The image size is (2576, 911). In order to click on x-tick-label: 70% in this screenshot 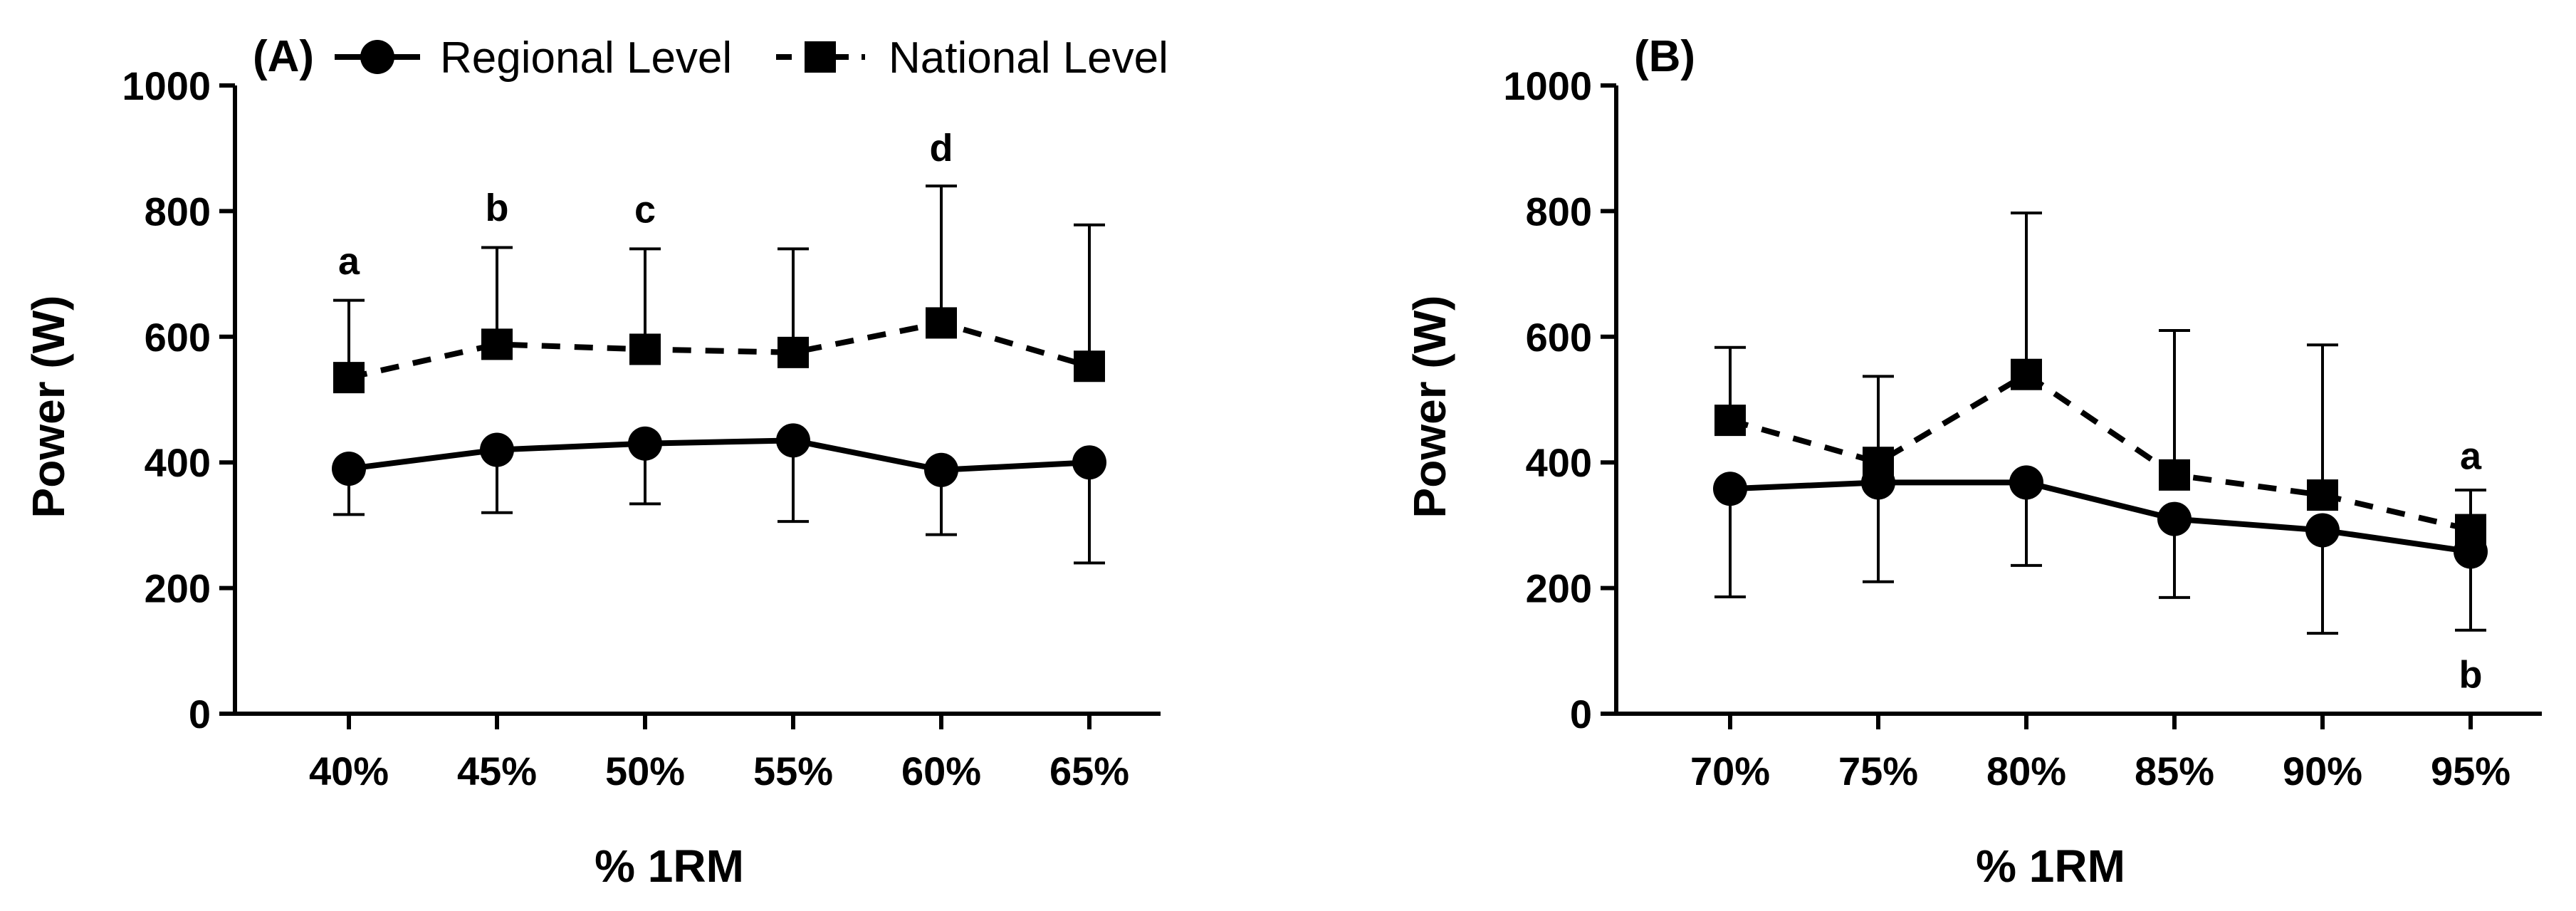, I will do `click(1730, 771)`.